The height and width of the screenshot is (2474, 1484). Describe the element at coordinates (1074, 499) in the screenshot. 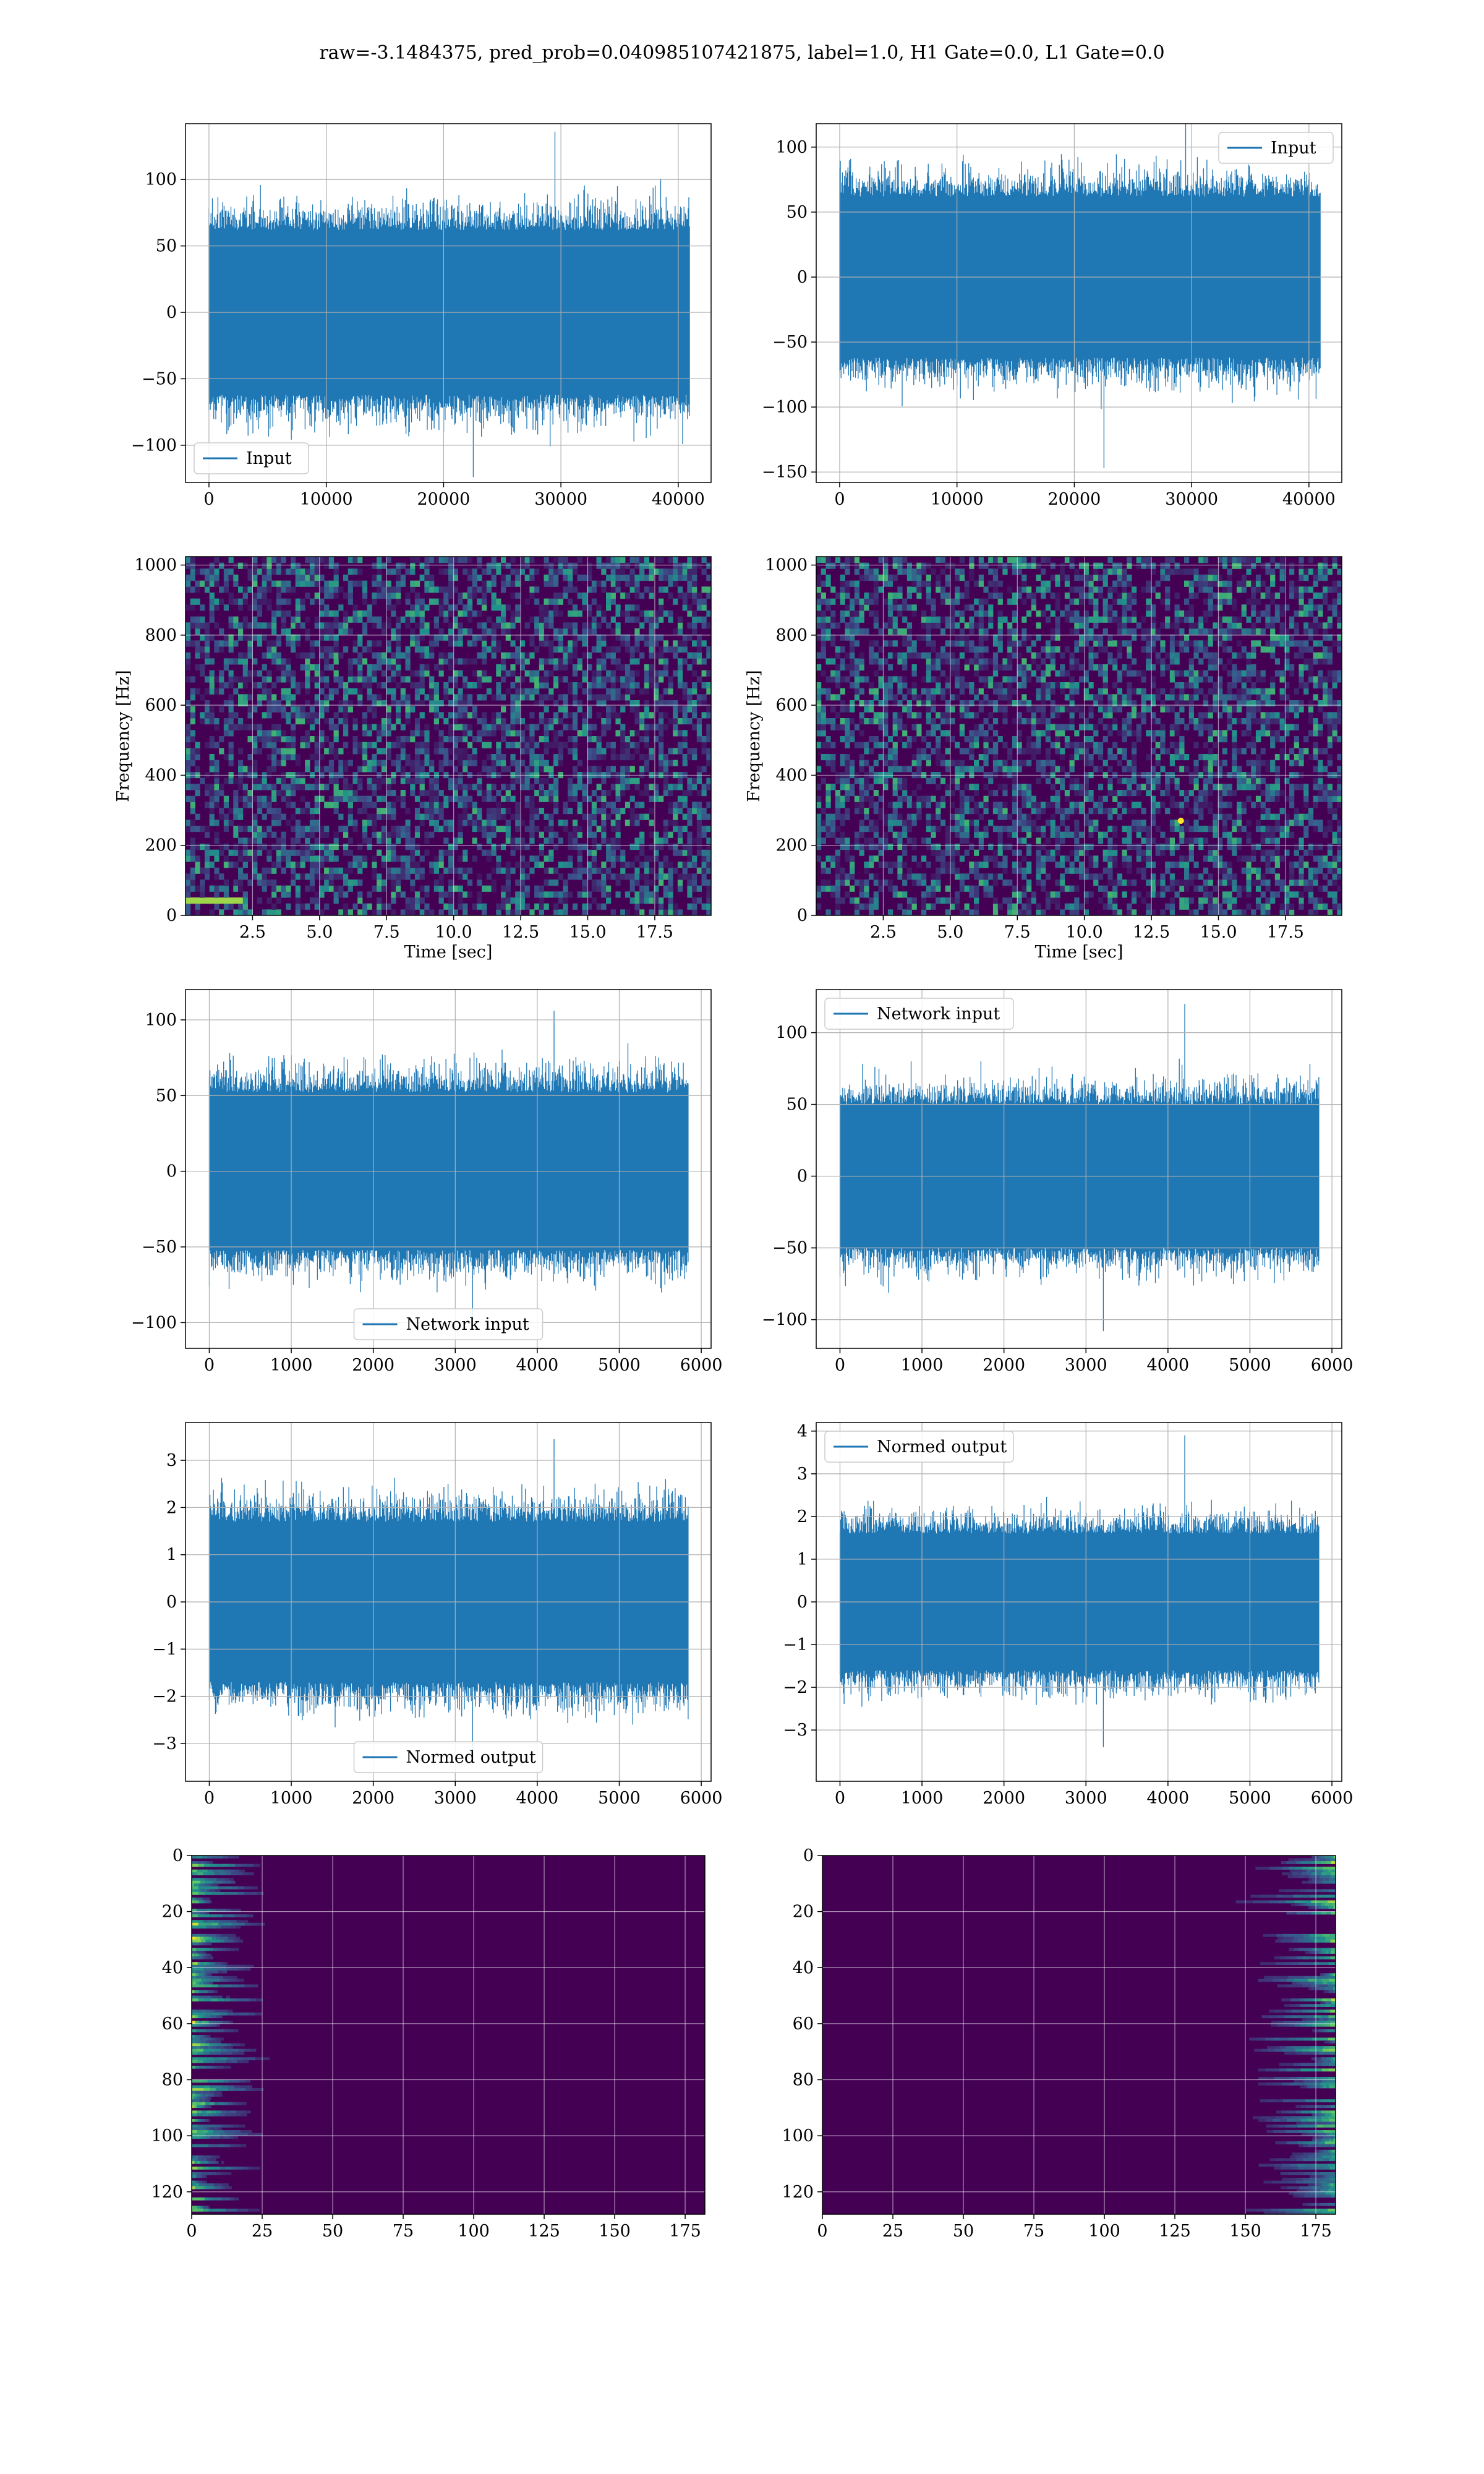

I see `x-tick-label: 20000` at that location.